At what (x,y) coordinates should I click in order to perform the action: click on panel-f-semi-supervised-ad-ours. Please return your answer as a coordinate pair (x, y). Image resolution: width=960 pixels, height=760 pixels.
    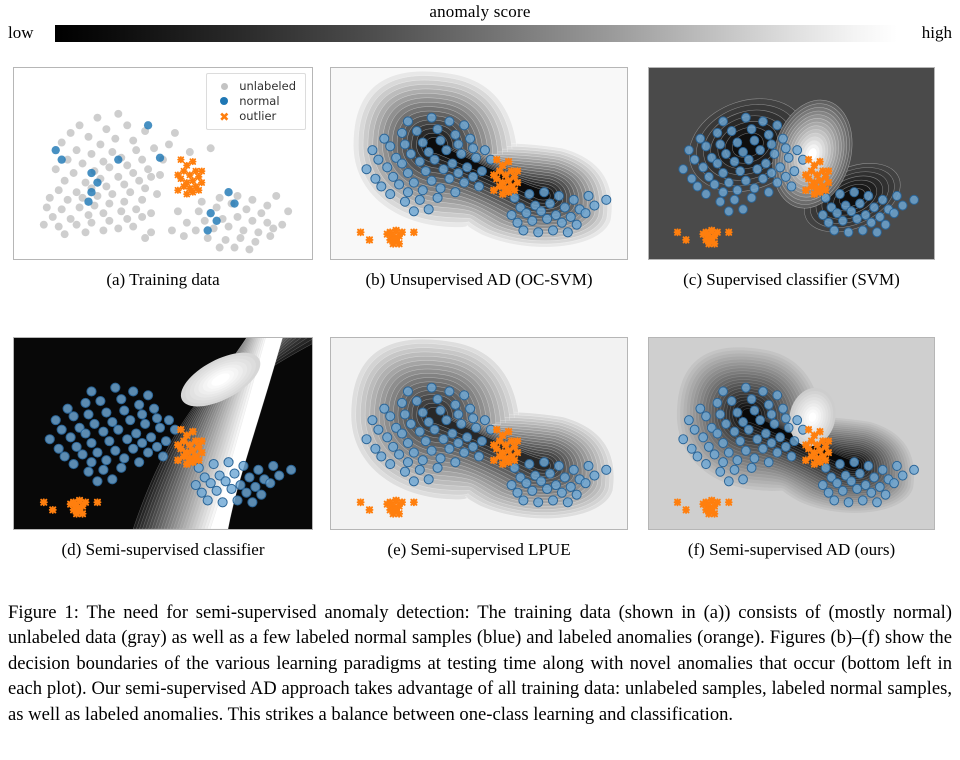
    Looking at the image, I should click on (791, 433).